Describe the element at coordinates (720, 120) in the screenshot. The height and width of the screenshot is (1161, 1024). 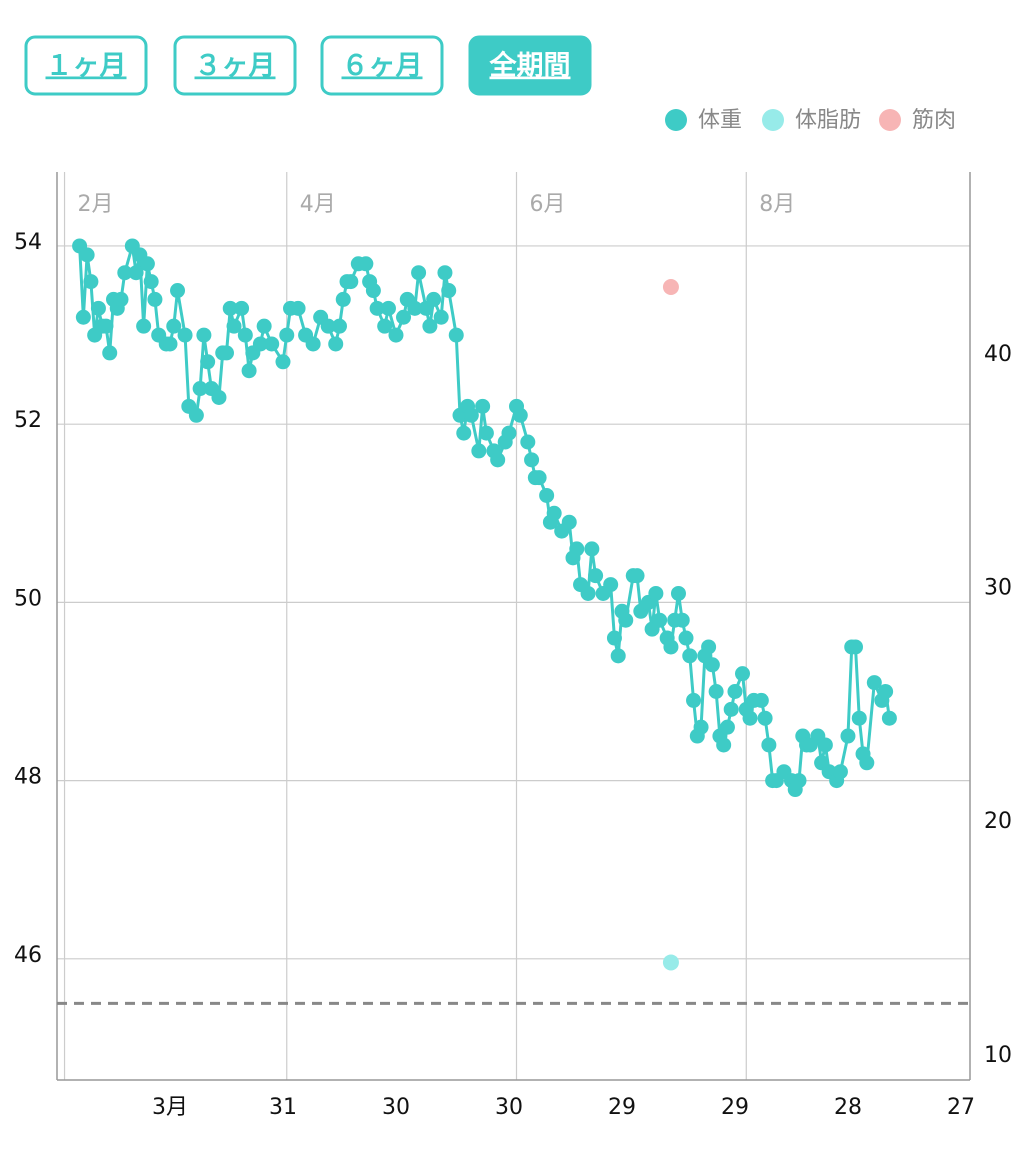
I see `legend-label: 体重` at that location.